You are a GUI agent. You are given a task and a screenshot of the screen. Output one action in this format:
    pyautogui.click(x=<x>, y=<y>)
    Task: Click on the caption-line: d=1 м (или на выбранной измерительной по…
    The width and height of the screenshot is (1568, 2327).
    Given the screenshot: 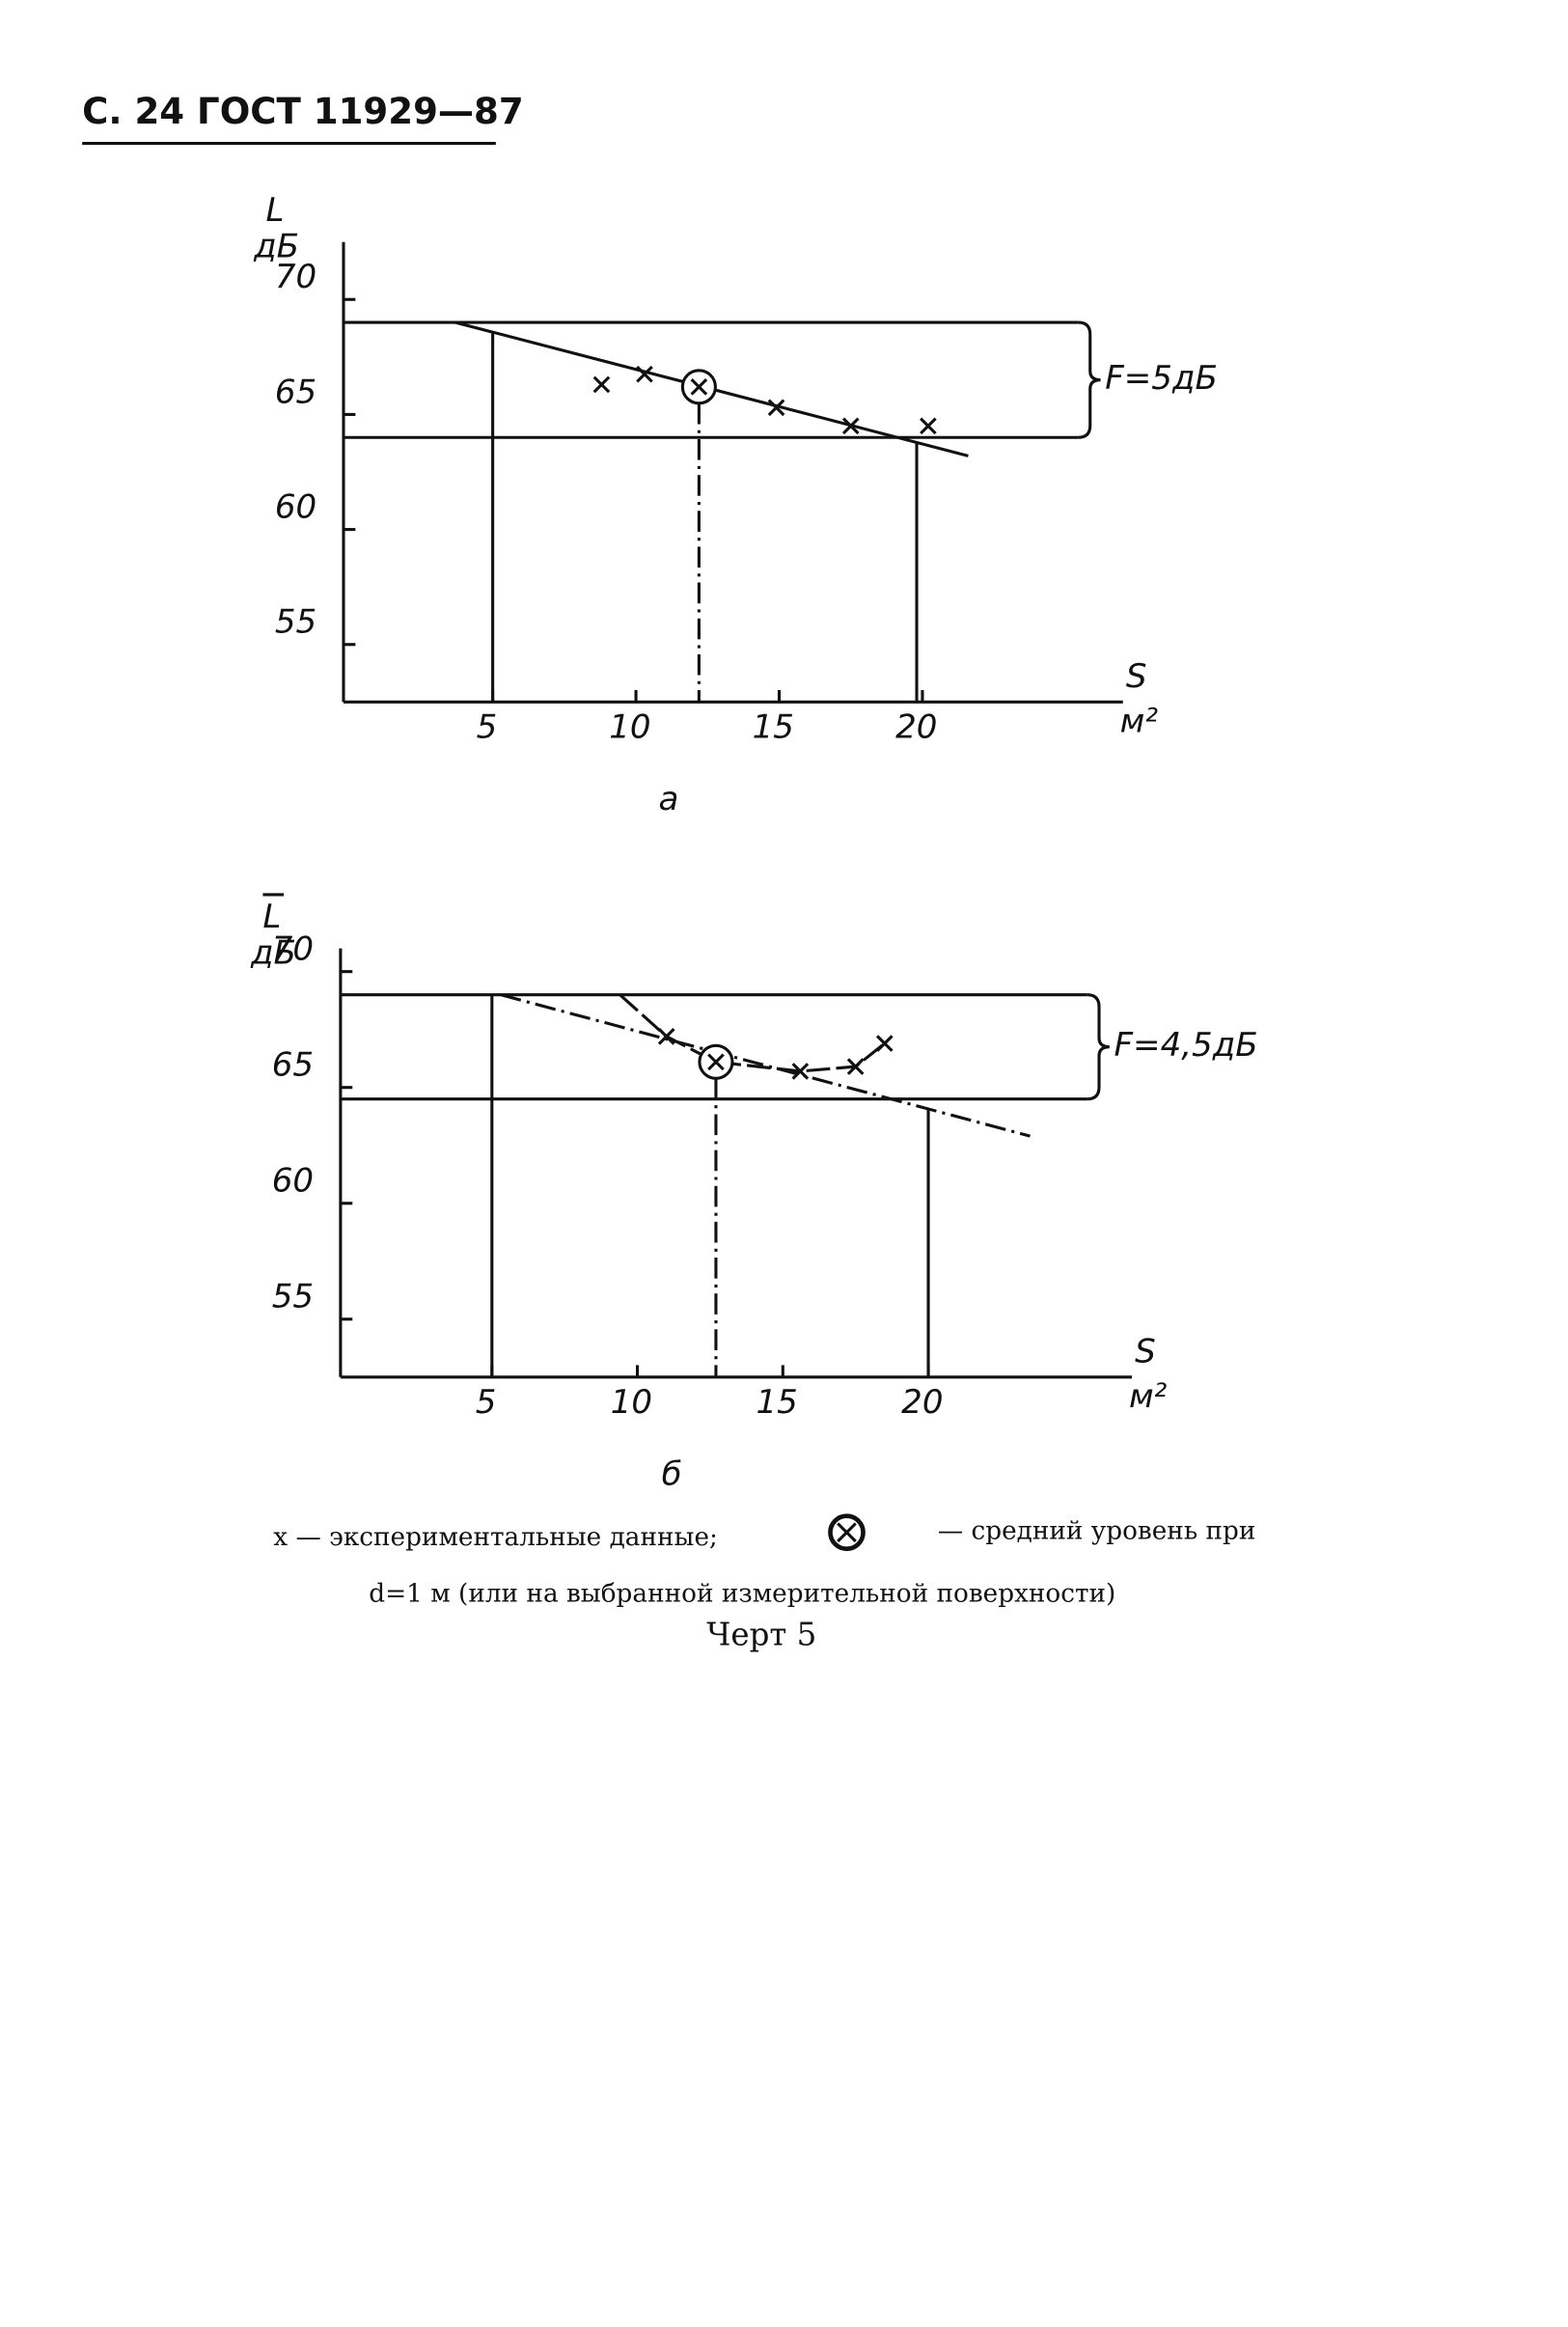 What is the action you would take?
    pyautogui.click(x=742, y=1594)
    